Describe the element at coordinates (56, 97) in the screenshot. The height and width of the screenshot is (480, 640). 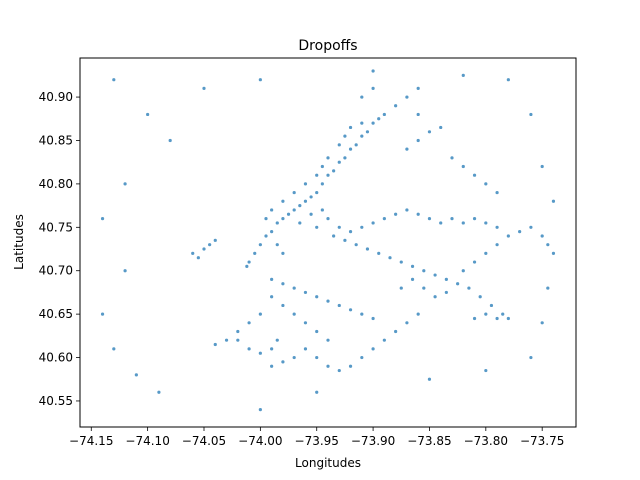
I see `y-tick-label: 40.90` at that location.